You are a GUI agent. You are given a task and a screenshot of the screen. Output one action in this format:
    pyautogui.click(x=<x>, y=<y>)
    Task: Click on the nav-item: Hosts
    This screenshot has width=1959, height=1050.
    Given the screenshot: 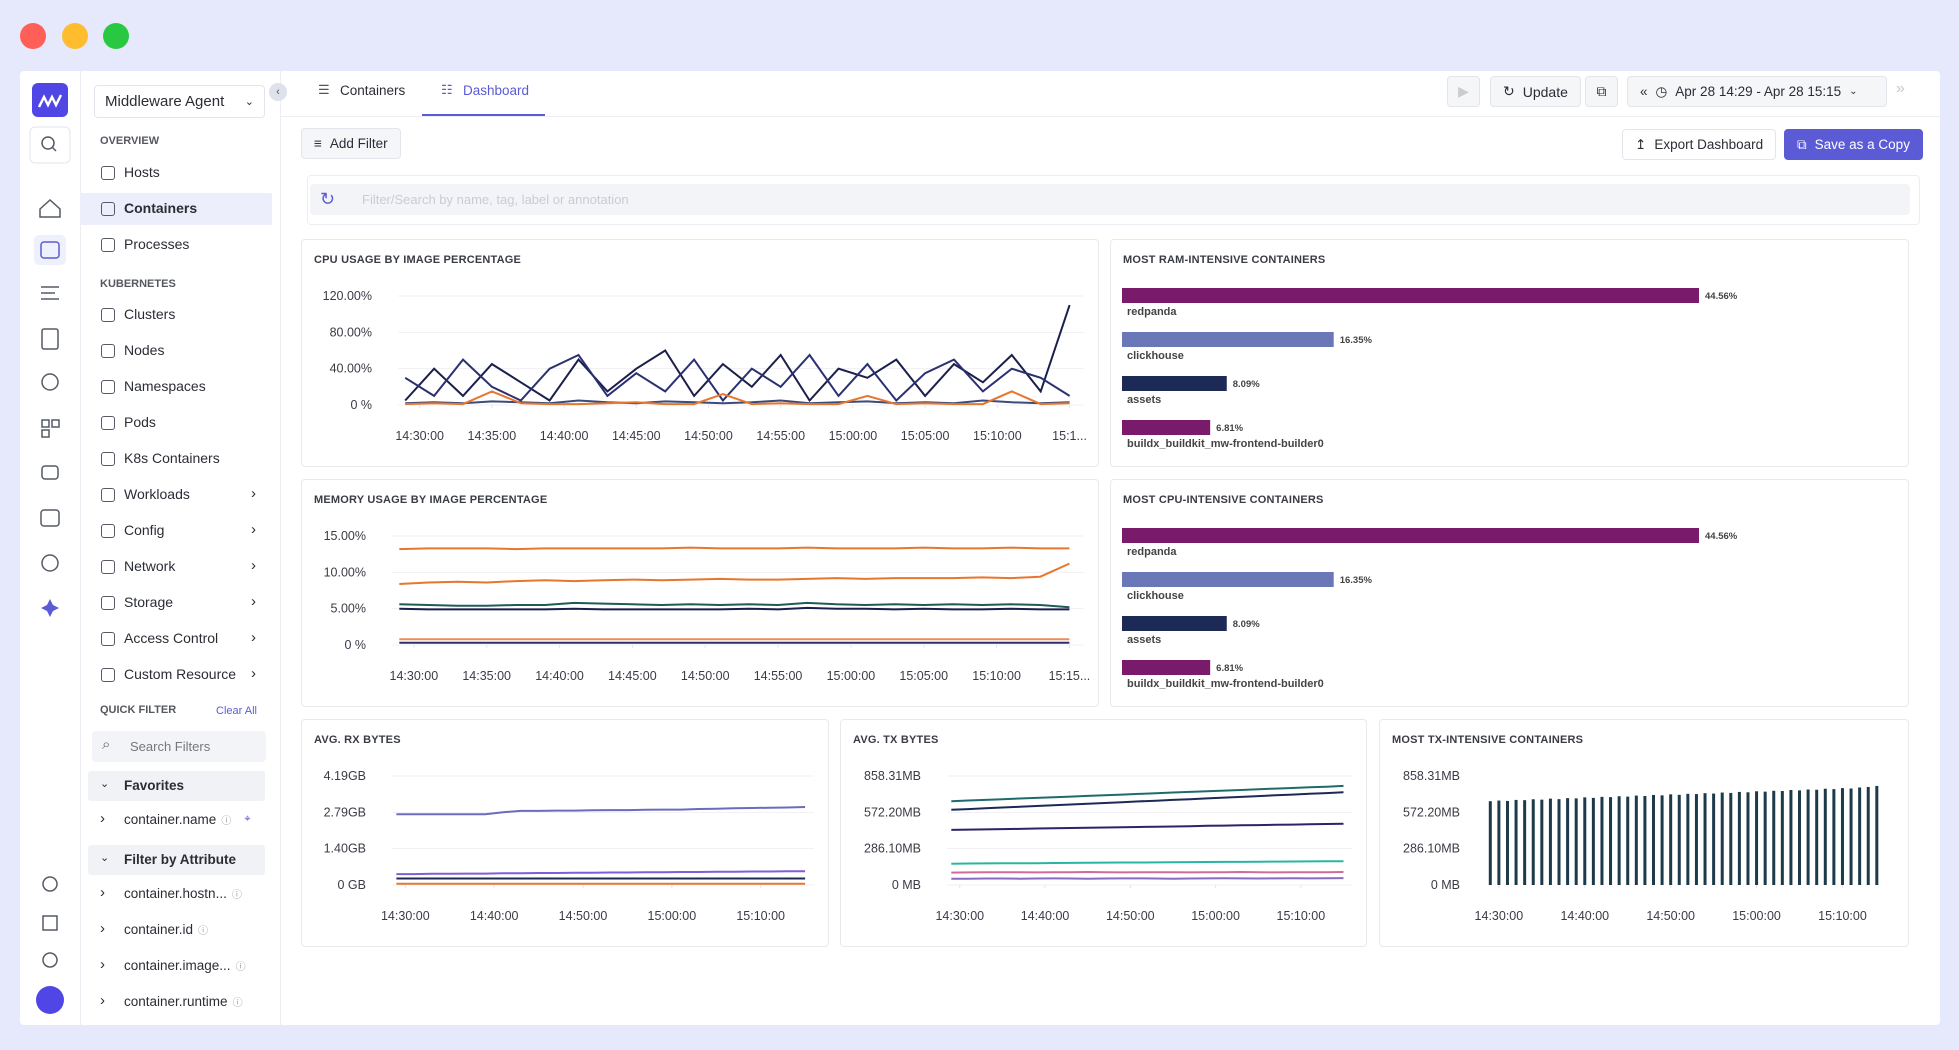 What is the action you would take?
    pyautogui.click(x=142, y=172)
    